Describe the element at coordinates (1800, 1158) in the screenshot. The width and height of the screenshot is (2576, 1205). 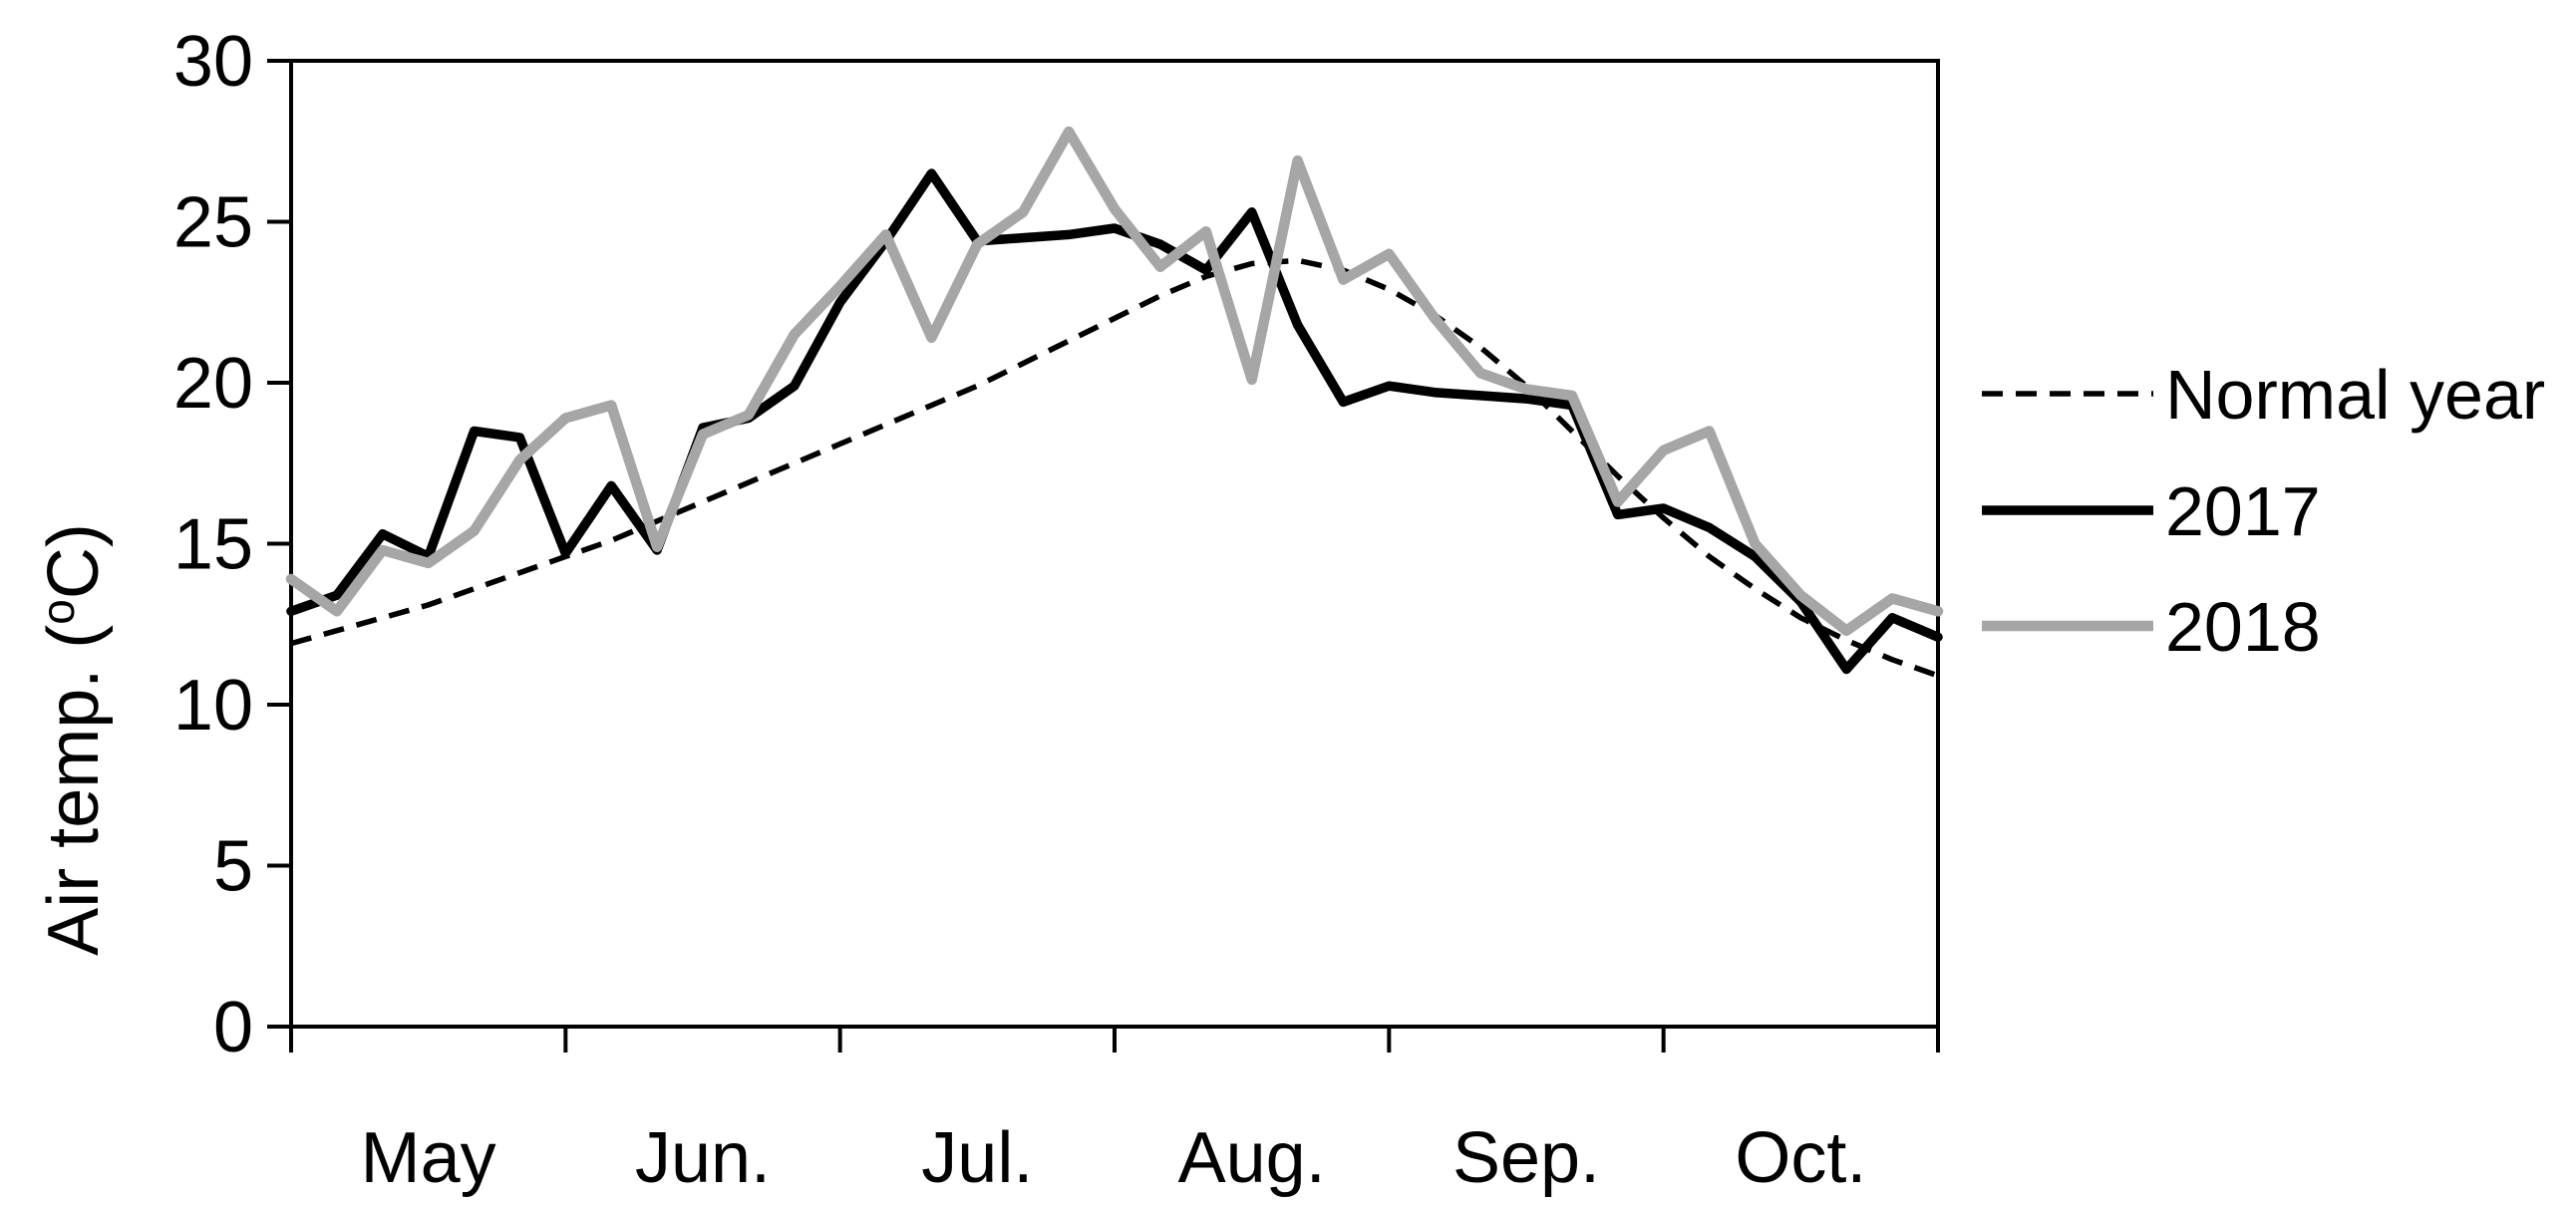
I see `month-label-oct: Oct.` at that location.